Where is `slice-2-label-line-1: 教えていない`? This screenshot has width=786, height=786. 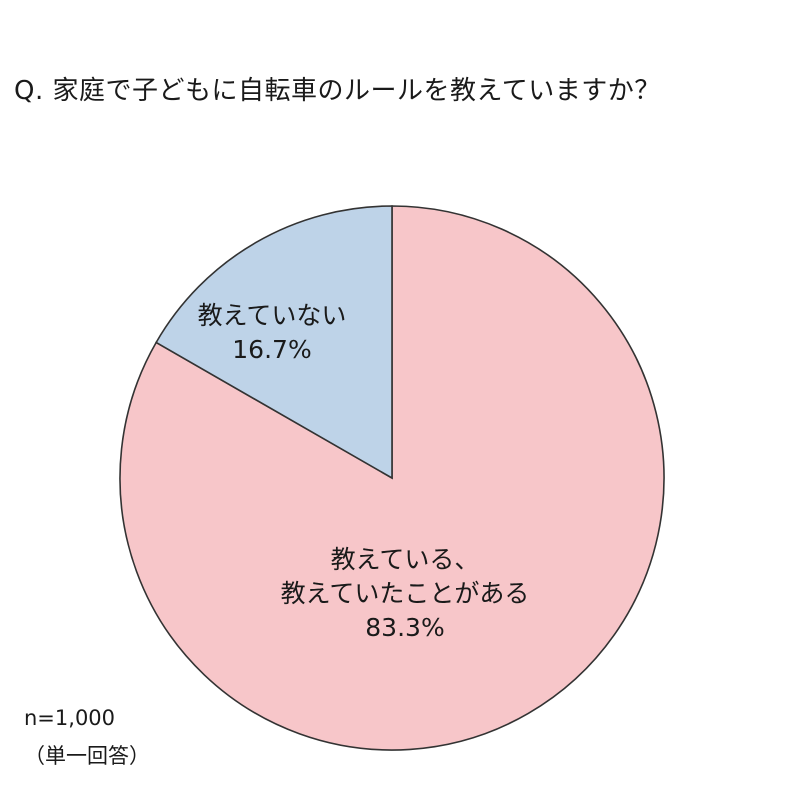
slice-2-label-line-1: 教えていない is located at coordinates (272, 315).